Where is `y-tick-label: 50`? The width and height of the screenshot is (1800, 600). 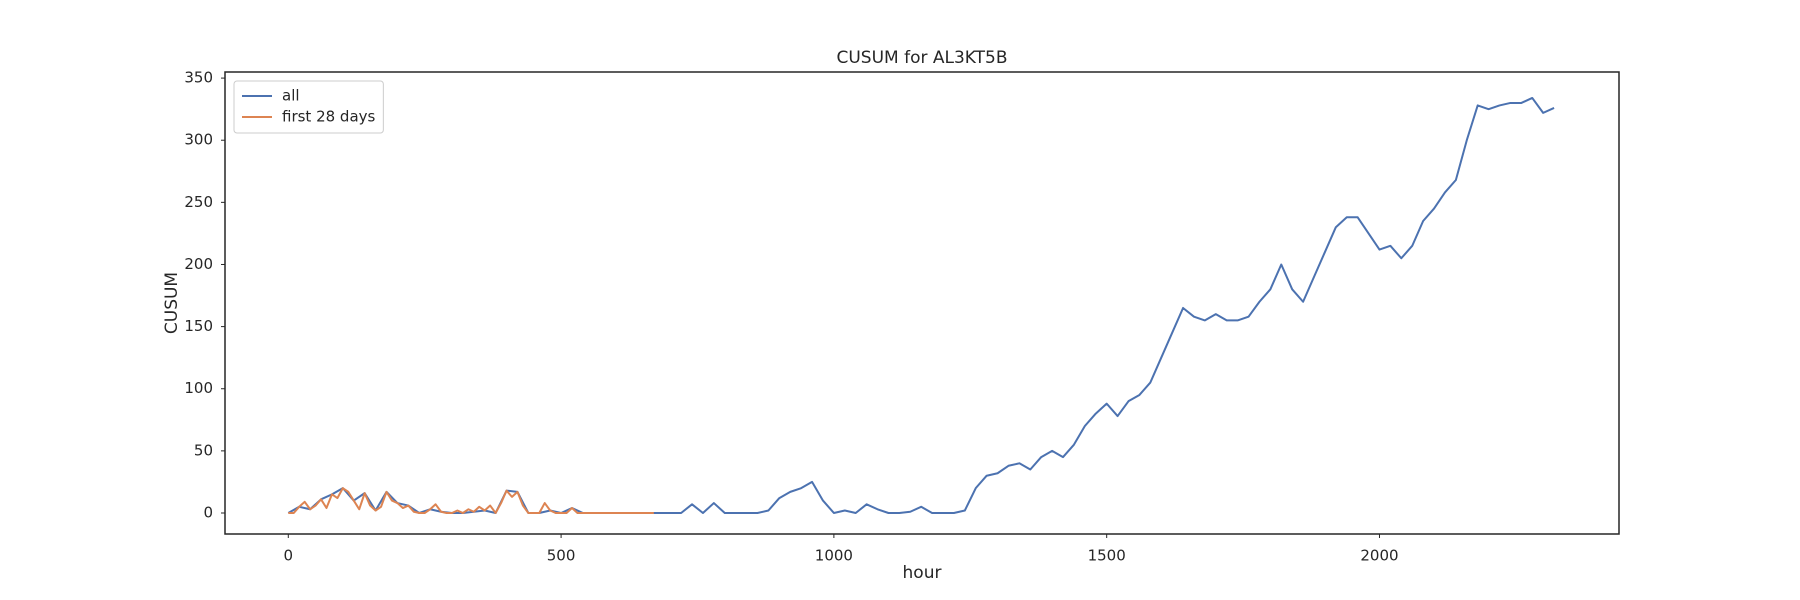 y-tick-label: 50 is located at coordinates (203, 450).